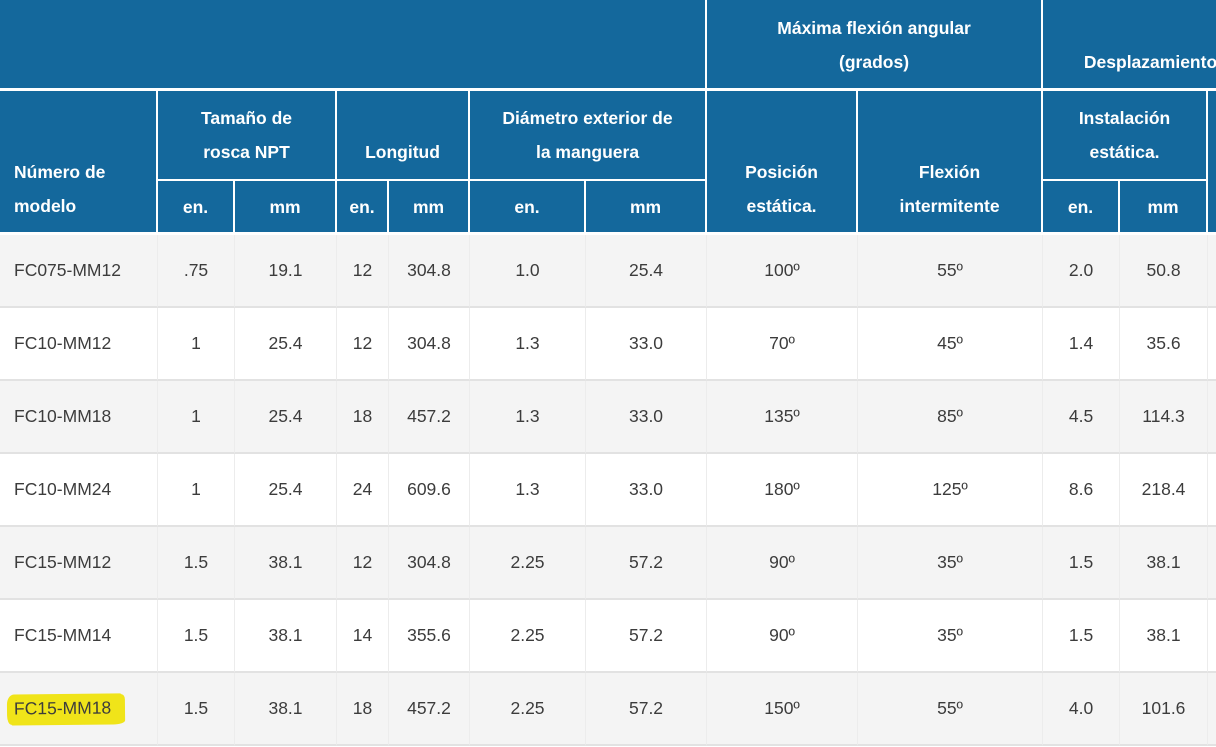 Image resolution: width=1216 pixels, height=747 pixels. Describe the element at coordinates (286, 271) in the screenshot. I see `value-cell: 19.1` at that location.